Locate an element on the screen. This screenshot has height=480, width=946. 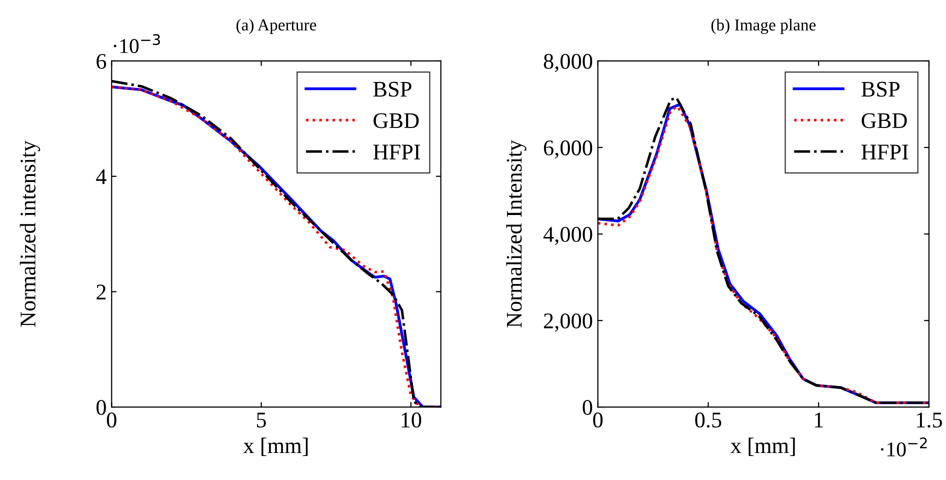
y-tick-label: 2,000 is located at coordinates (568, 322).